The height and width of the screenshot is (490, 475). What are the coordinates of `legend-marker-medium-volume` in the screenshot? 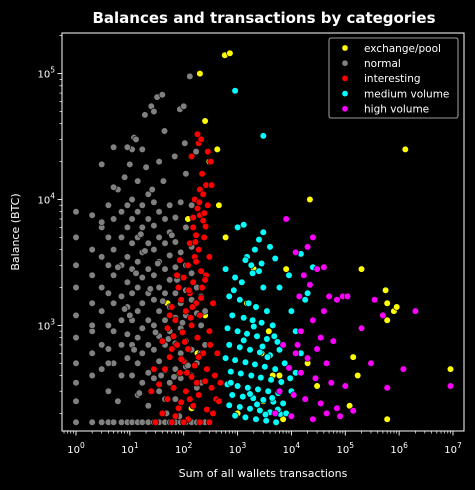 It's located at (345, 93).